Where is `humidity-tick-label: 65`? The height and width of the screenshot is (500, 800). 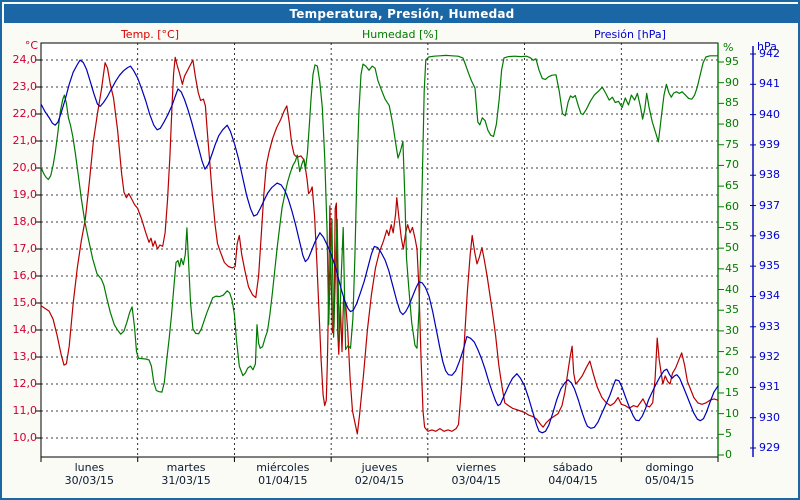 humidity-tick-label: 65 is located at coordinates (732, 186).